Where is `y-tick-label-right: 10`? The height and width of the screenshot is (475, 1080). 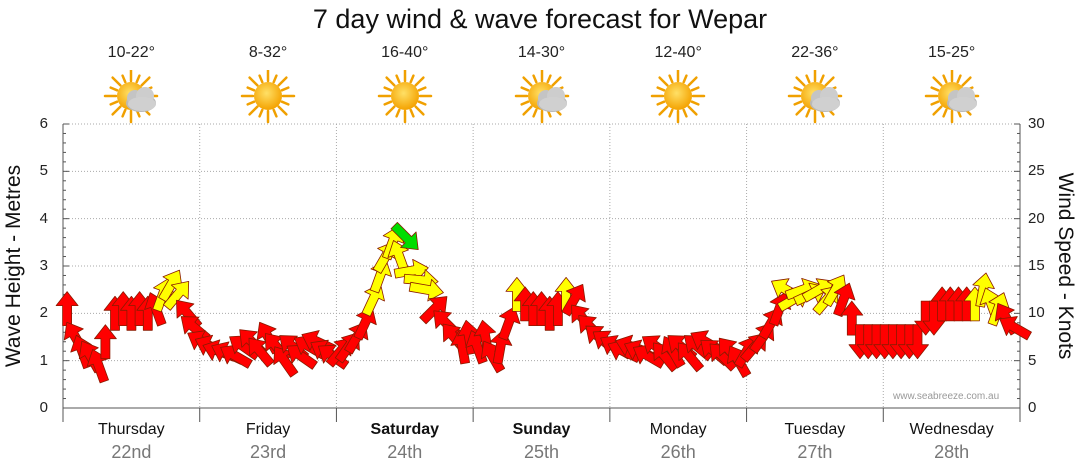 y-tick-label-right: 10 is located at coordinates (1036, 313).